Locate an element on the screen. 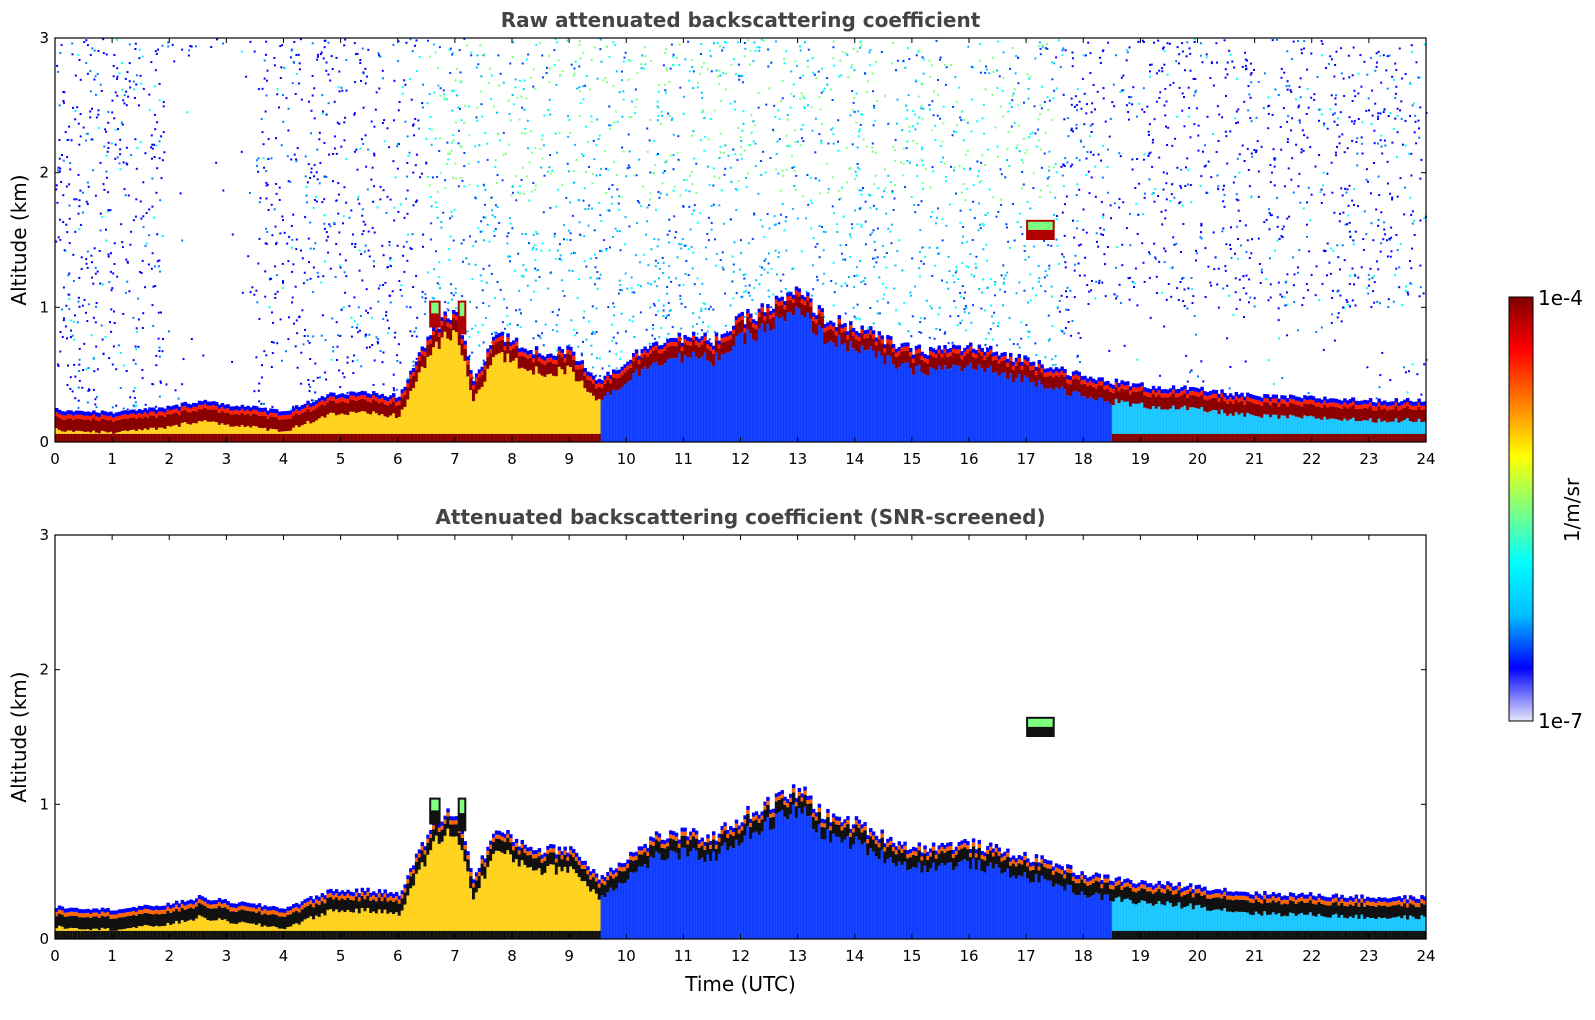  colorbar-unit-label: 1/m/sr is located at coordinates (1572, 509).